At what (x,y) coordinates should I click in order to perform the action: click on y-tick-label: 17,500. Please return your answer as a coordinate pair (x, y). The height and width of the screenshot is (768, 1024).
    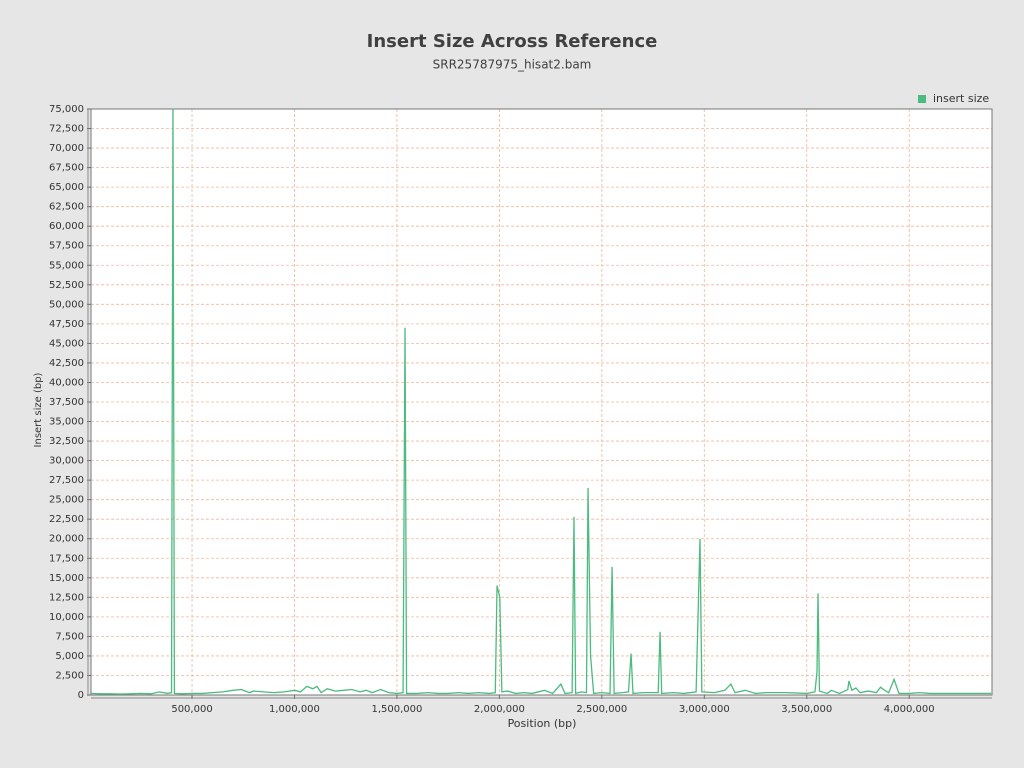
    Looking at the image, I should click on (66, 558).